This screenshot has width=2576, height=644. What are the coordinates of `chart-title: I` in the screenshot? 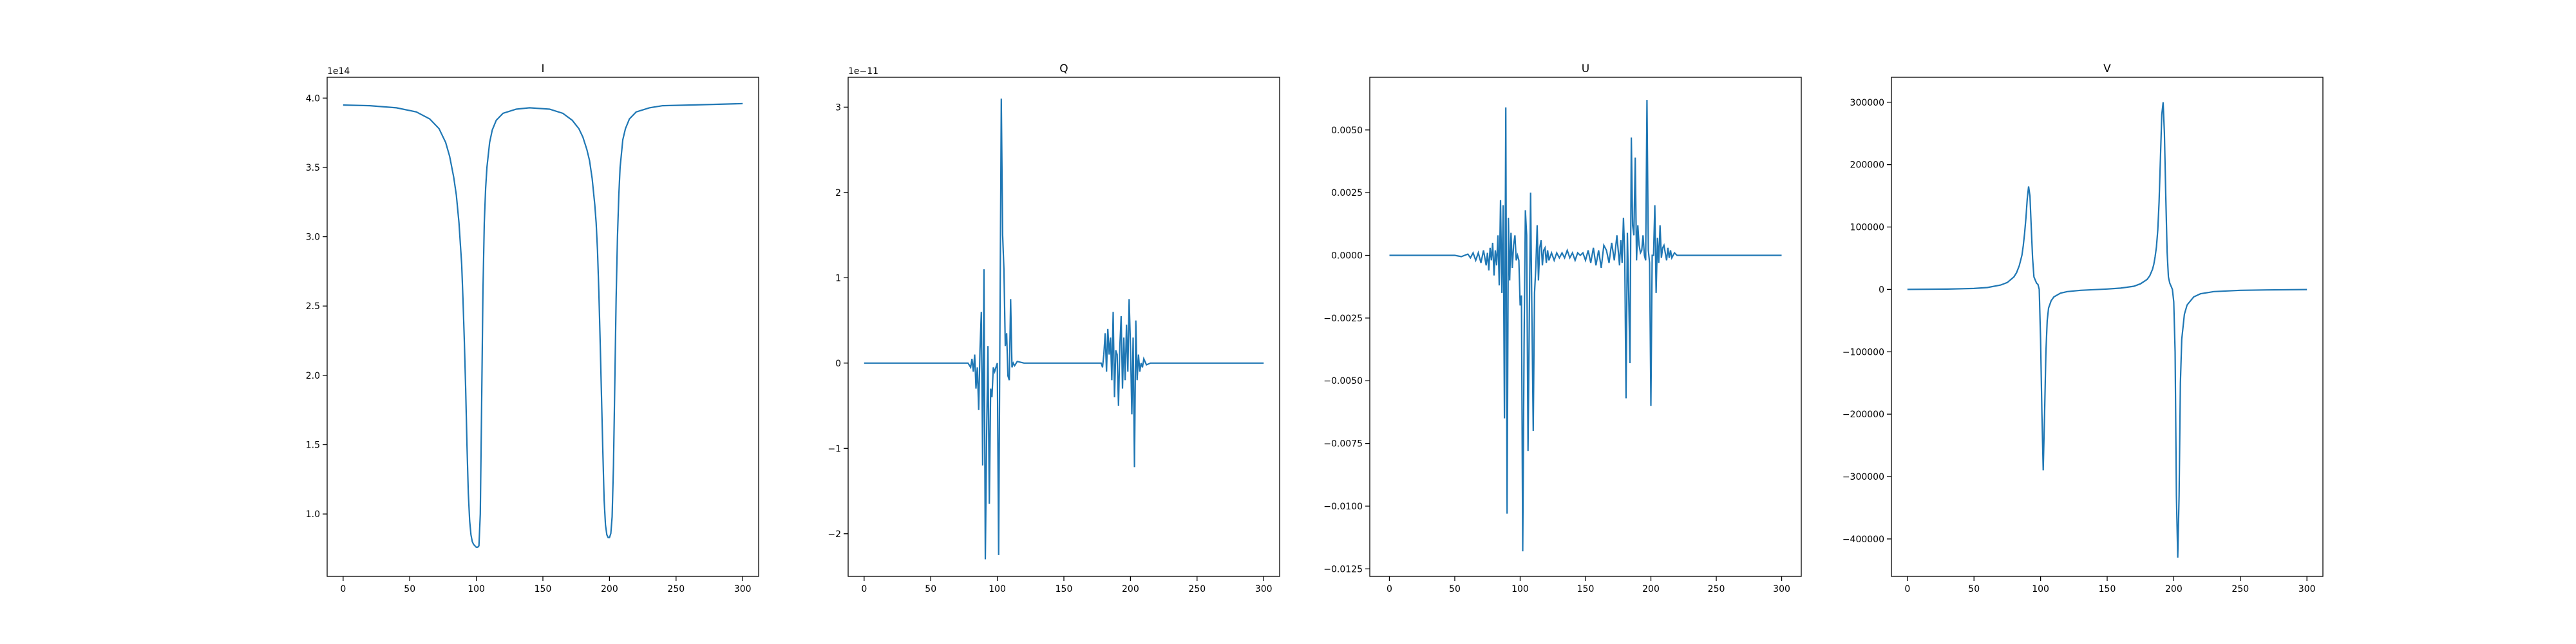 It's located at (542, 68).